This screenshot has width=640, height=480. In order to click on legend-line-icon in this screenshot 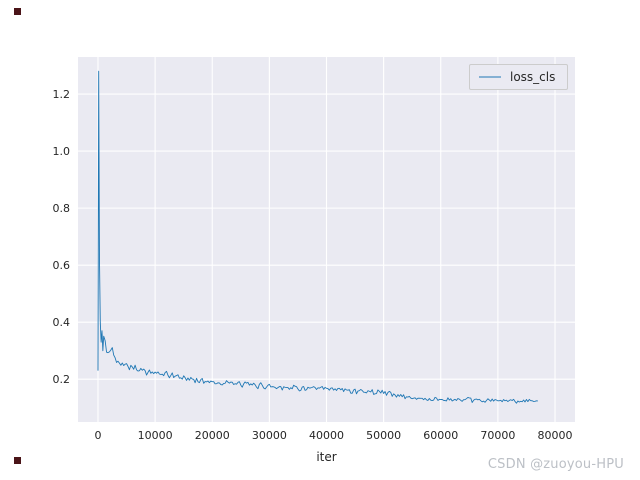, I will do `click(490, 77)`.